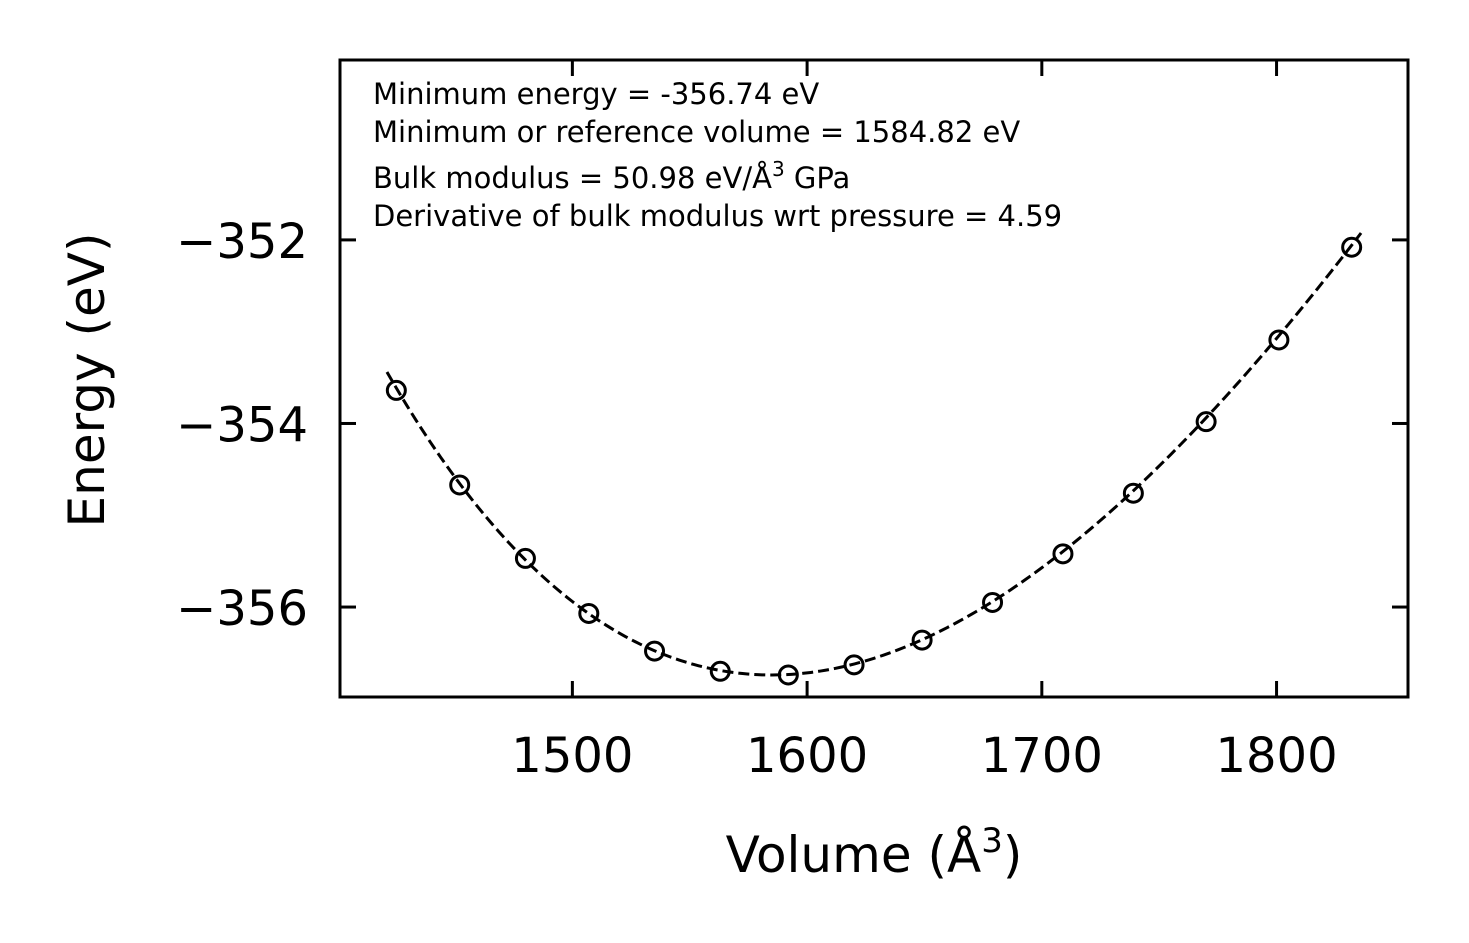 The width and height of the screenshot is (1469, 943). I want to click on x-tick-label-3: 1800, so click(1276, 756).